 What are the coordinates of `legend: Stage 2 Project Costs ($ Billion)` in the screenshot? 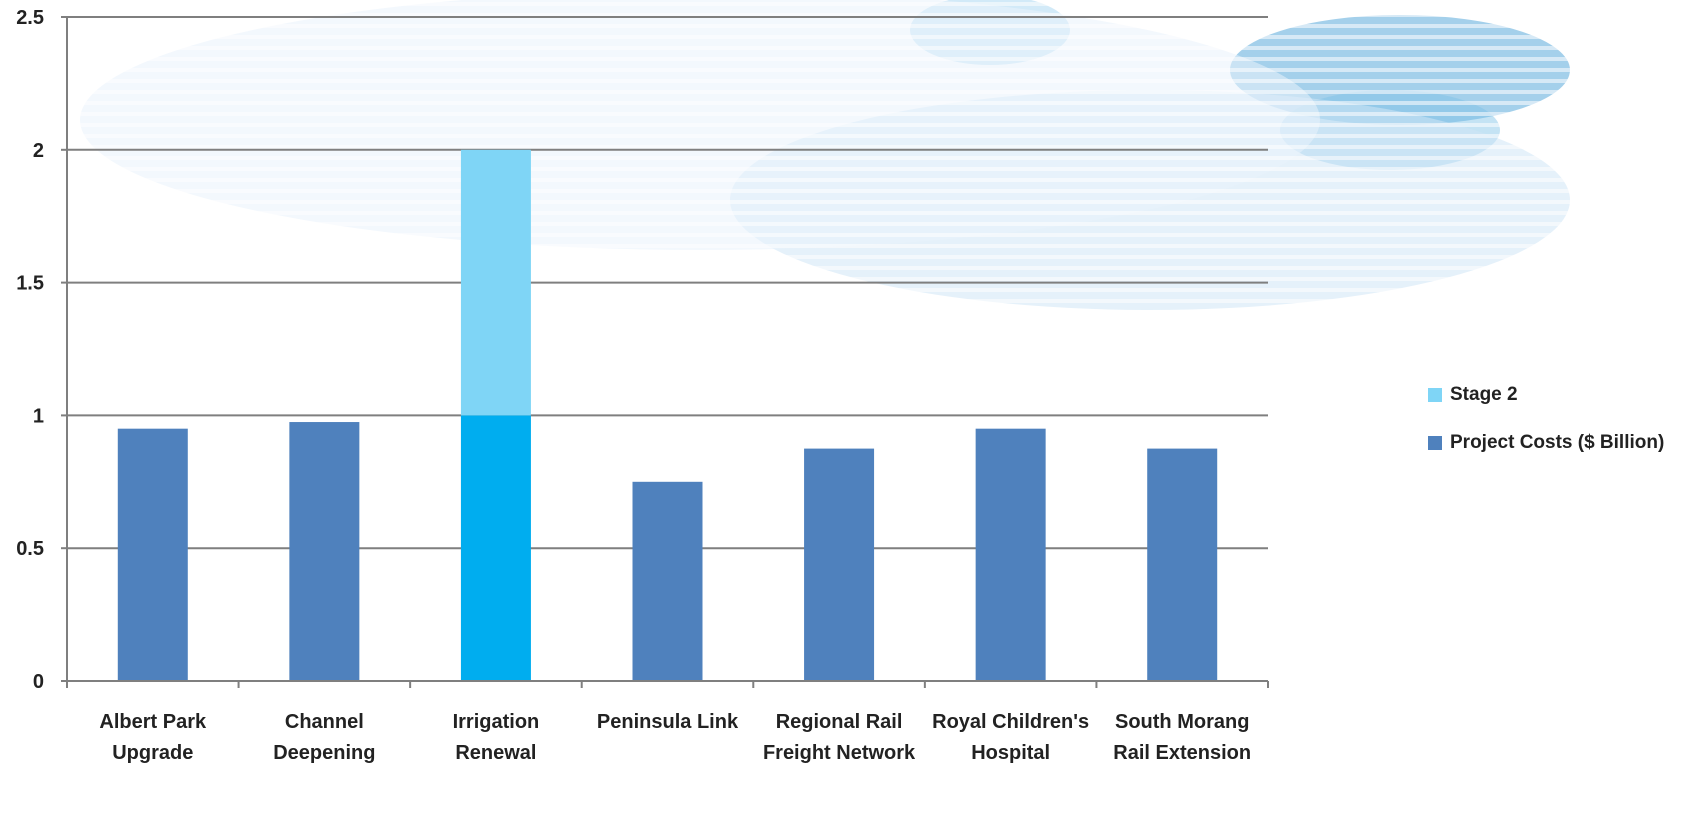 It's located at (1546, 432).